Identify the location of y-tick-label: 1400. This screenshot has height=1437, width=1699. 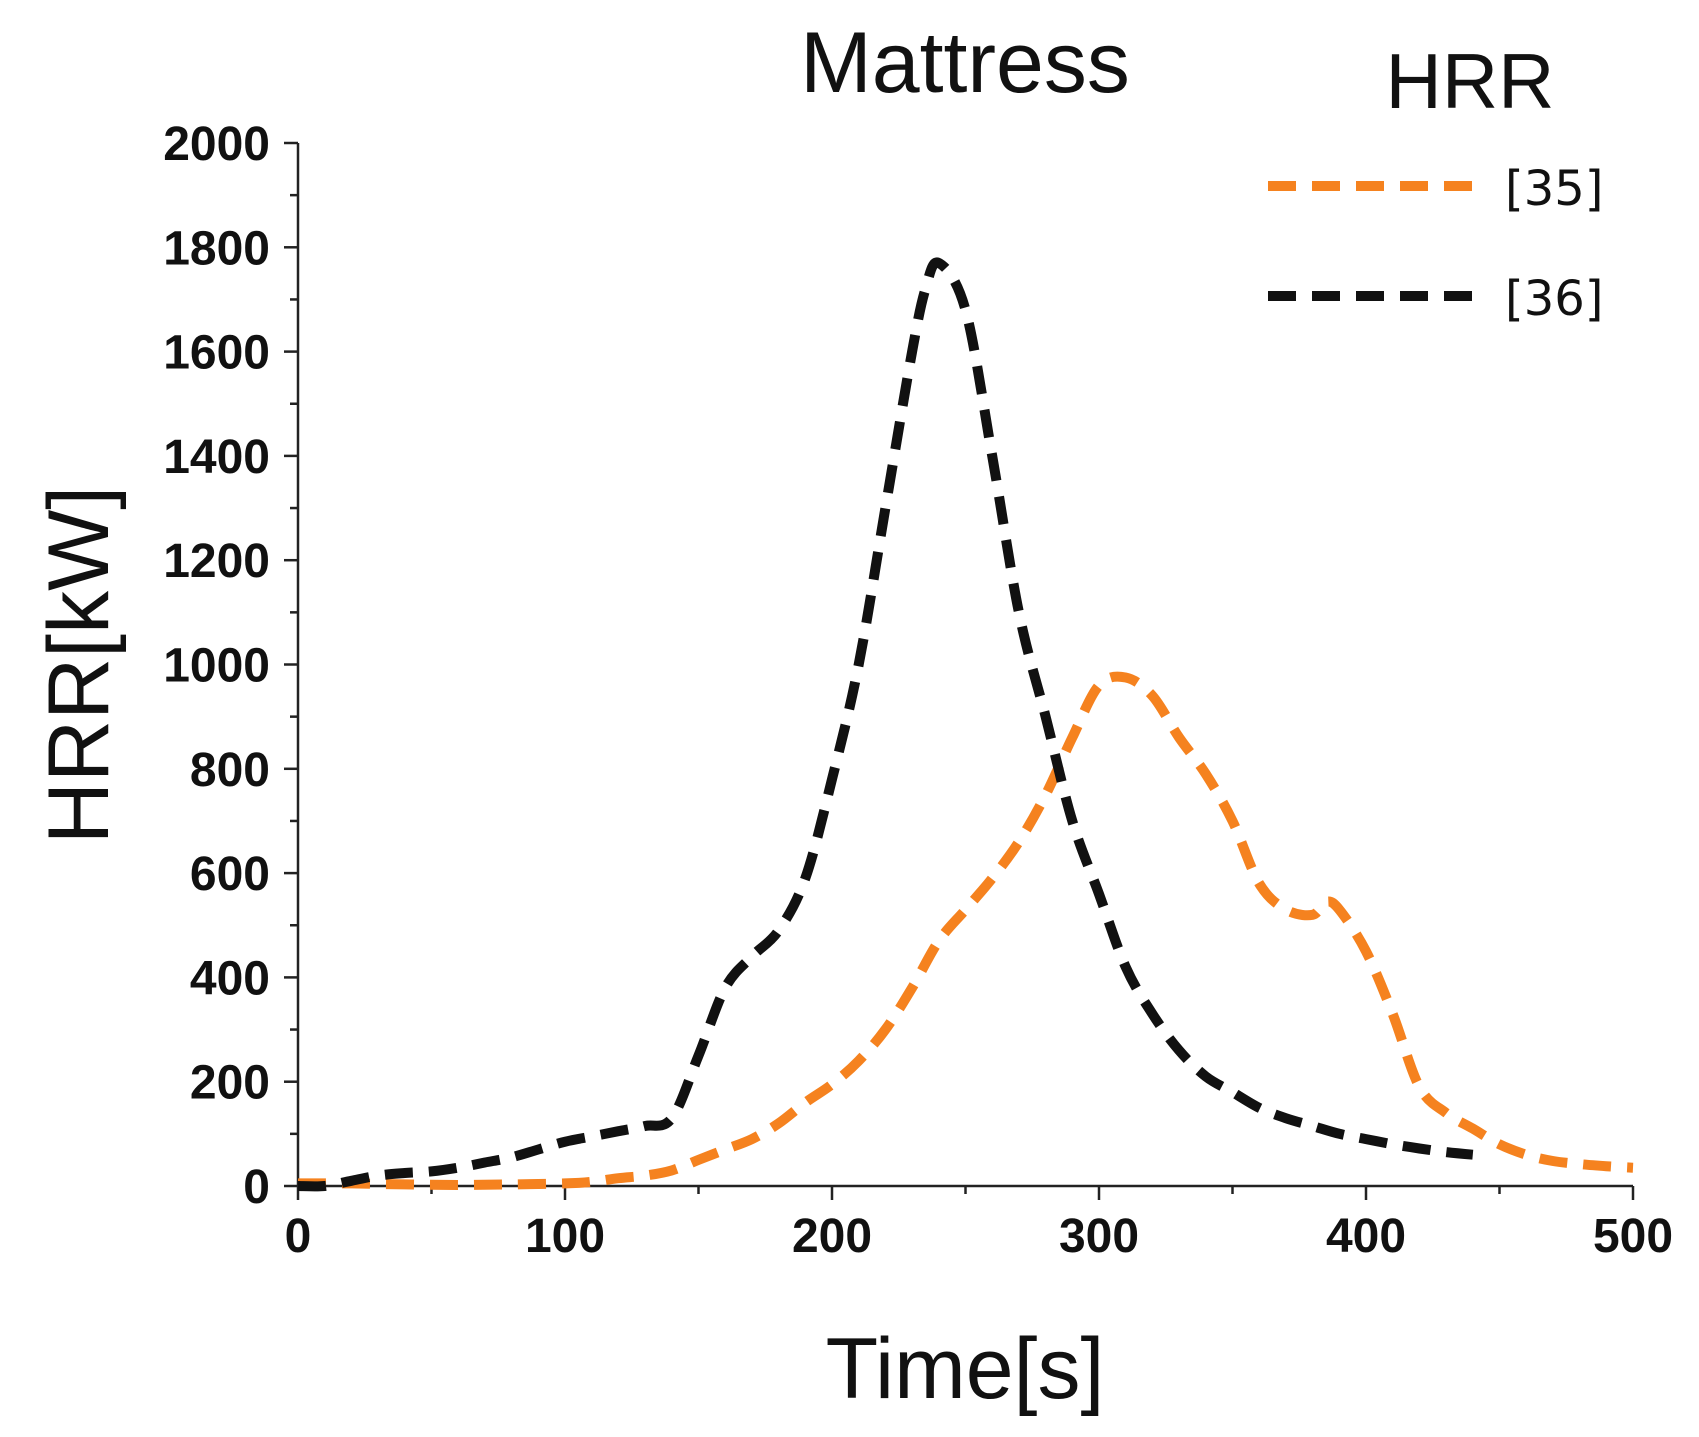
(216, 457).